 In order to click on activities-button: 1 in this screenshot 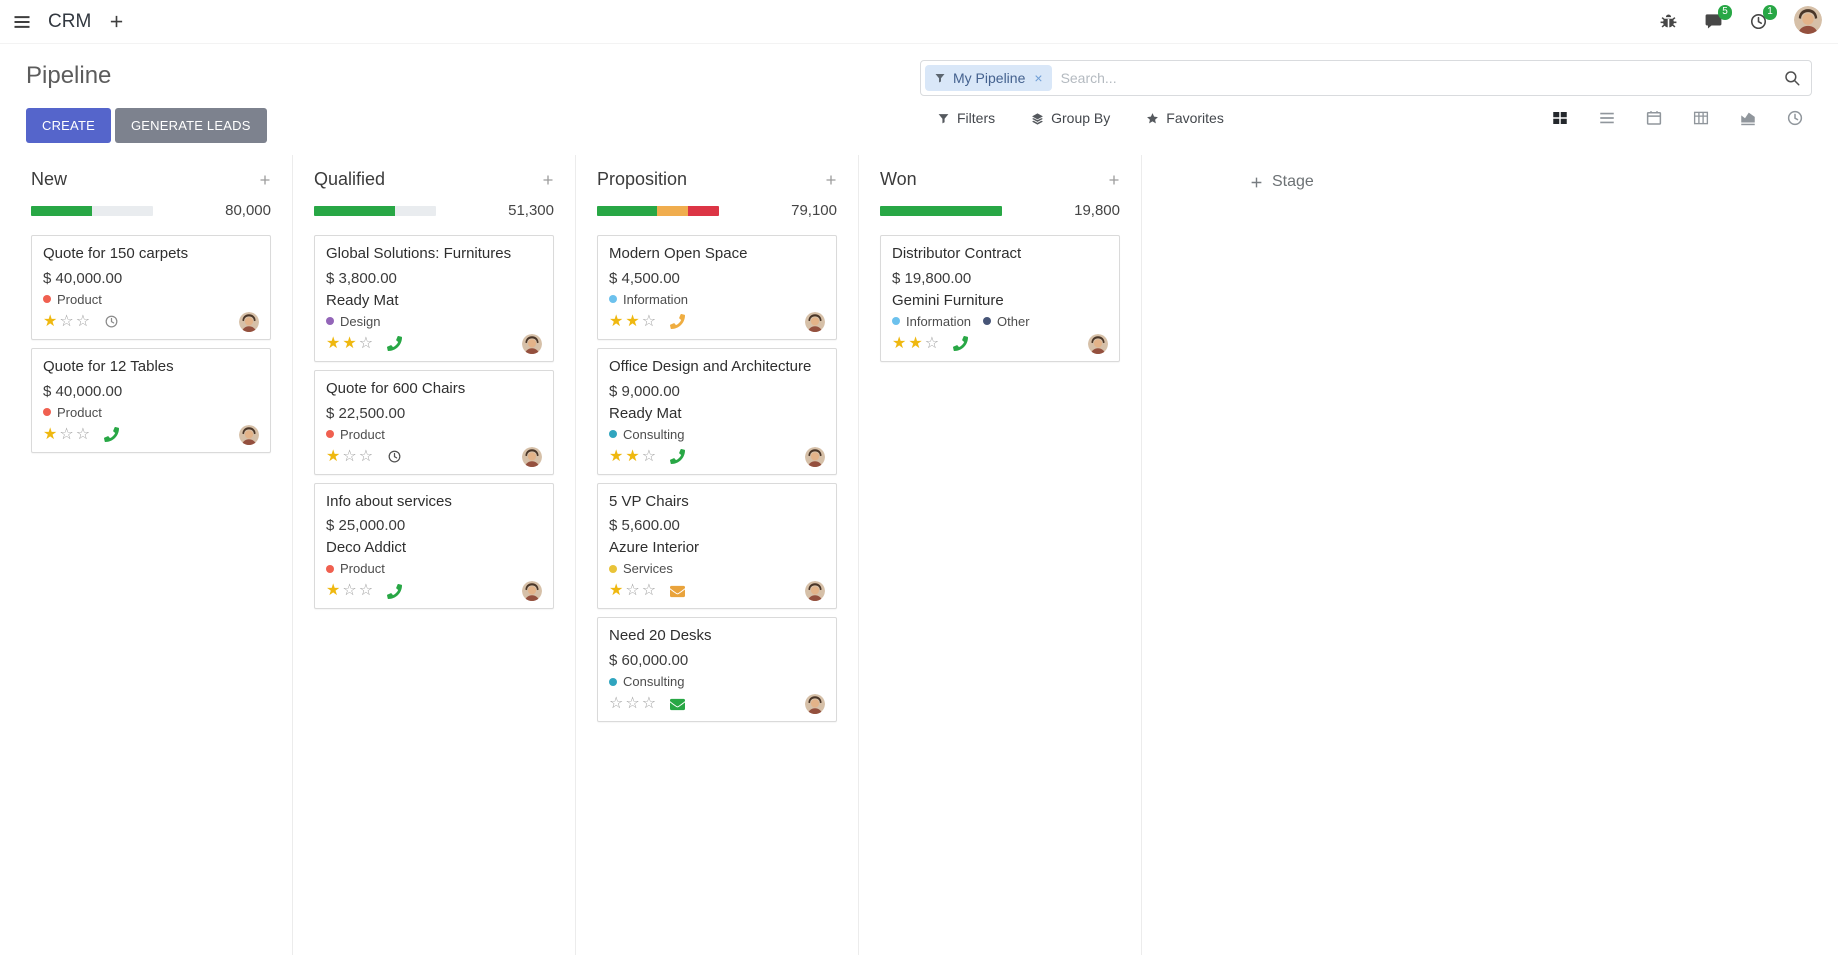, I will do `click(1763, 18)`.